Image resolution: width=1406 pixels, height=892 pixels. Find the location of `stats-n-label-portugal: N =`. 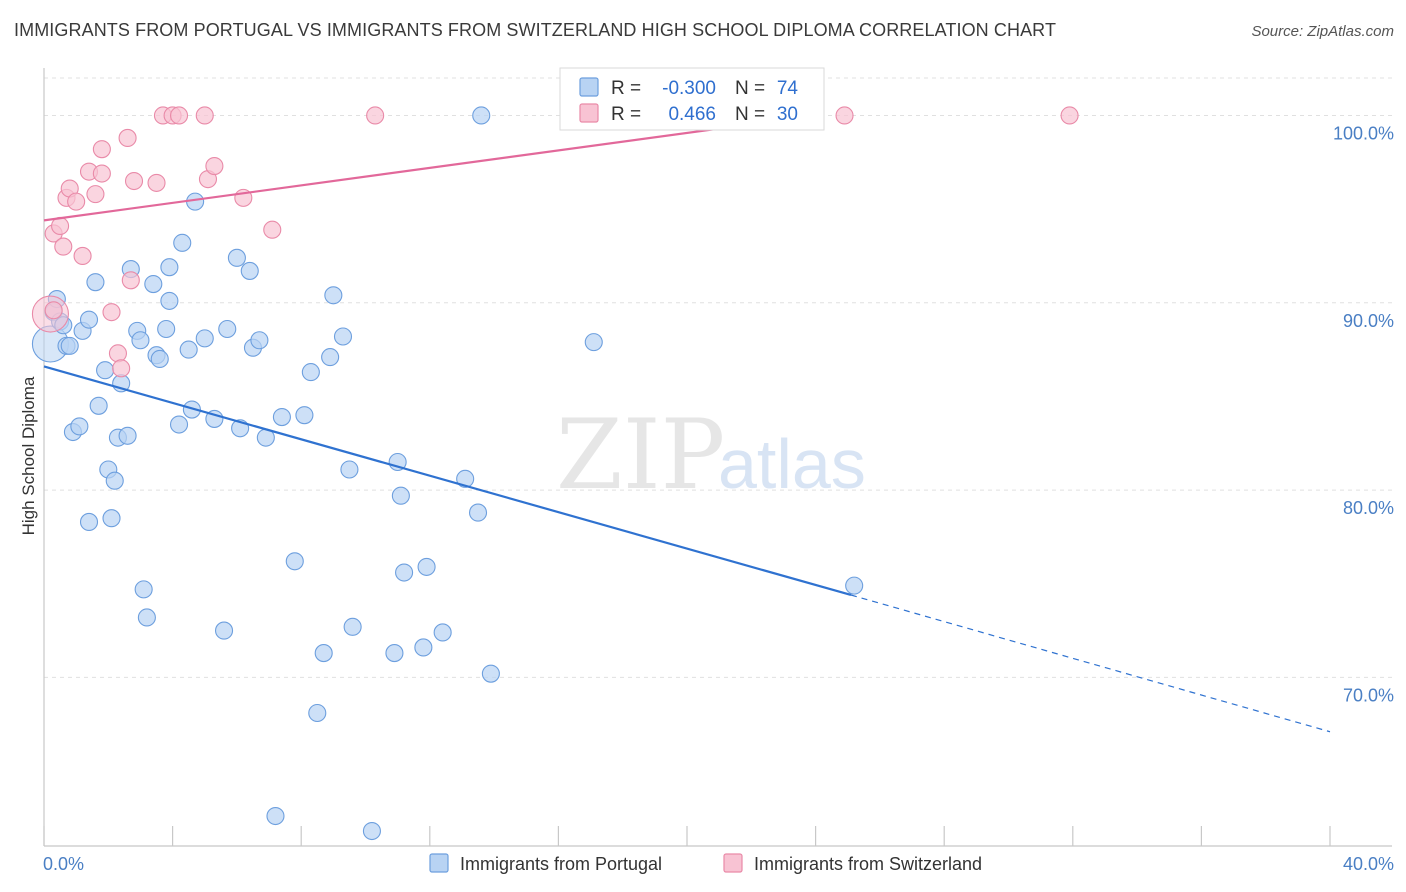

stats-n-label-portugal: N = is located at coordinates (750, 88).